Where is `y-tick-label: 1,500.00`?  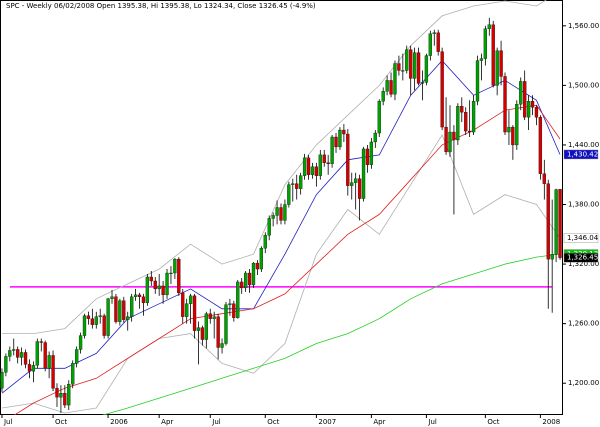 y-tick-label: 1,500.00 is located at coordinates (583, 85).